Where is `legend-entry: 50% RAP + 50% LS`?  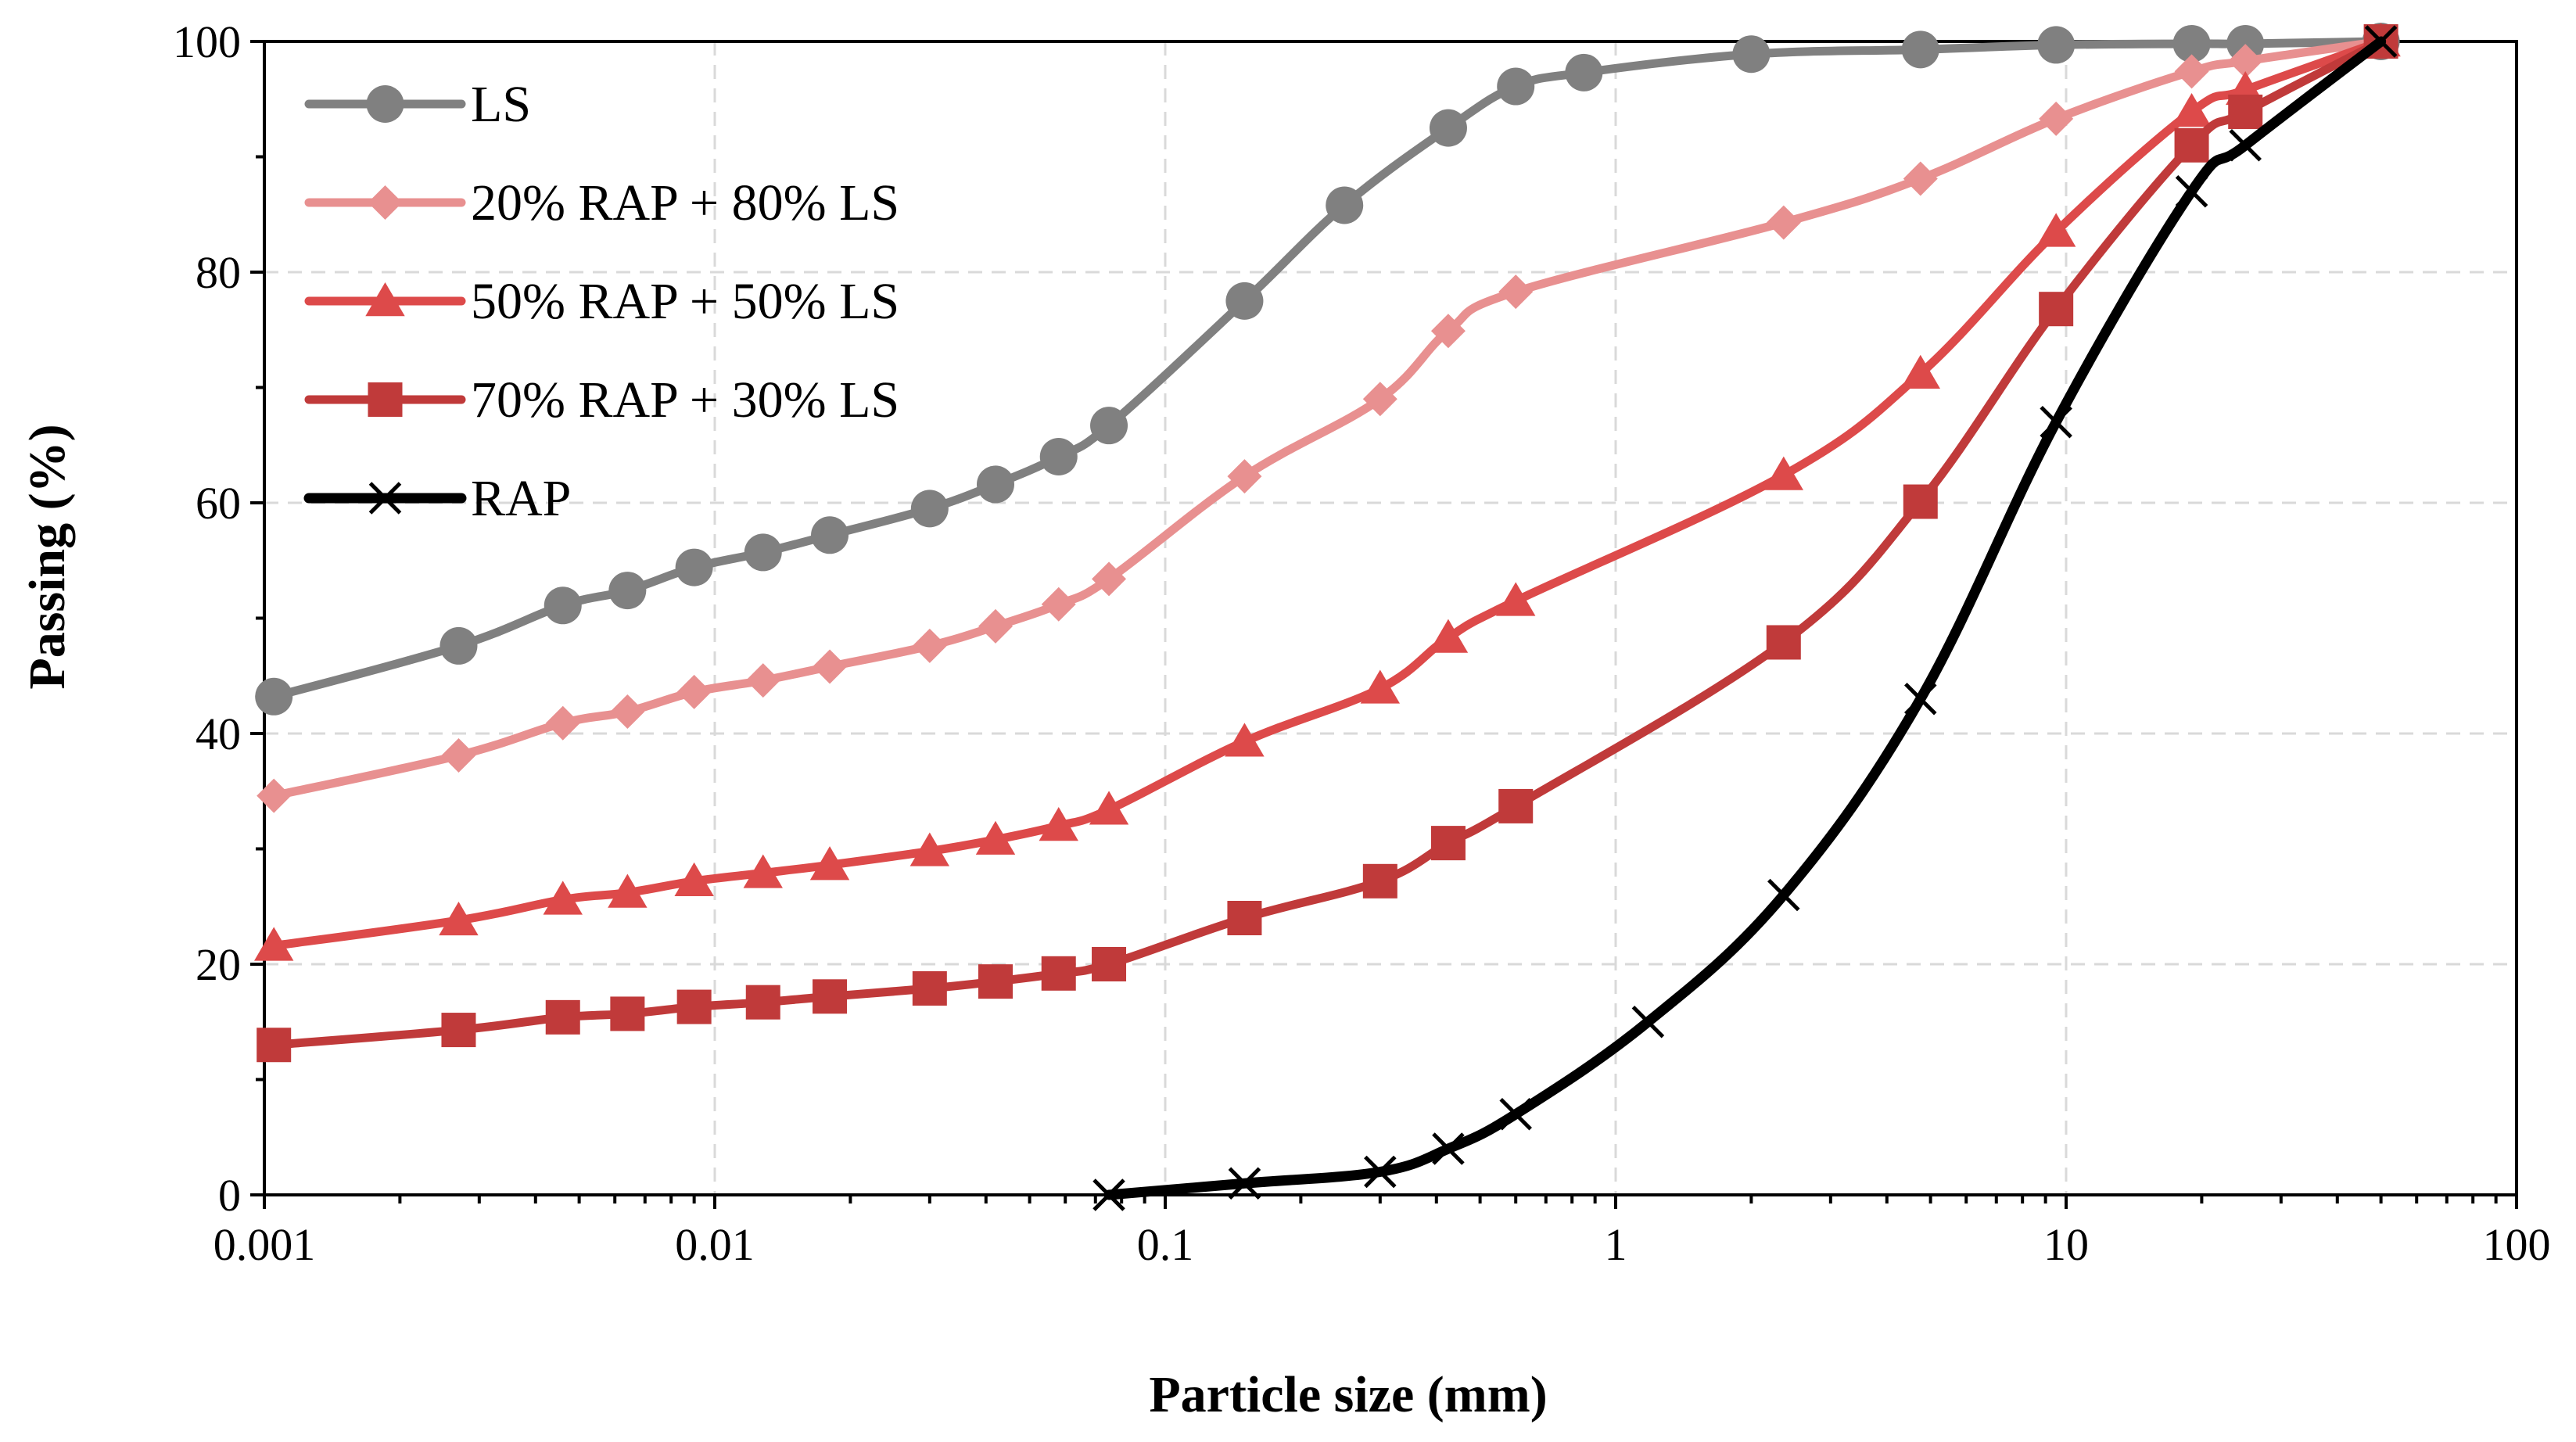 legend-entry: 50% RAP + 50% LS is located at coordinates (601, 301).